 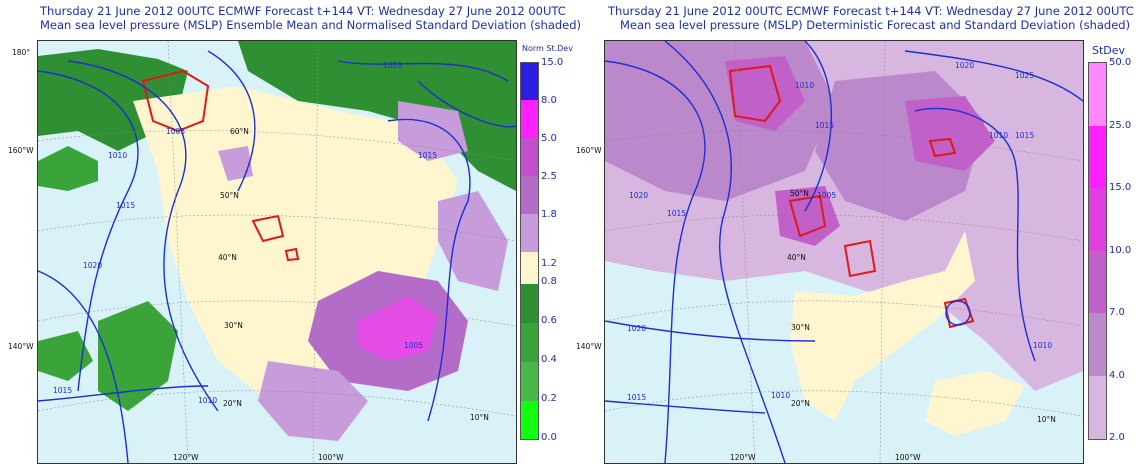 I want to click on right-lat-label-10n: 10°N, so click(x=1046, y=419).